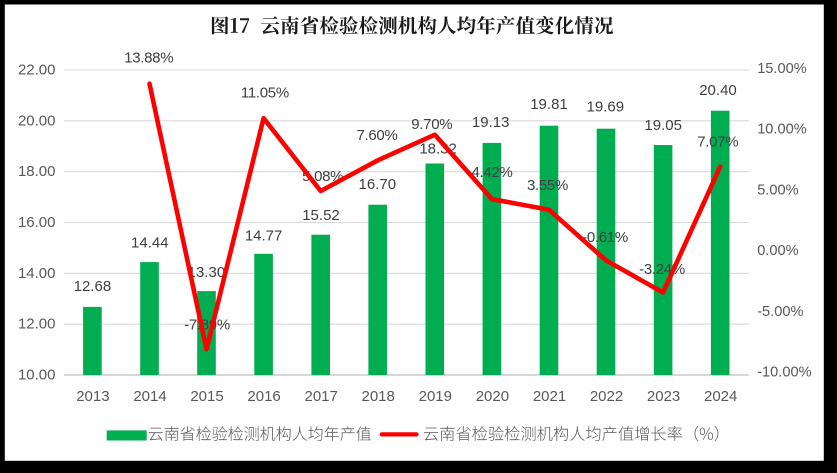 The height and width of the screenshot is (473, 837). I want to click on svg-text: -10.00%, so click(784, 373).